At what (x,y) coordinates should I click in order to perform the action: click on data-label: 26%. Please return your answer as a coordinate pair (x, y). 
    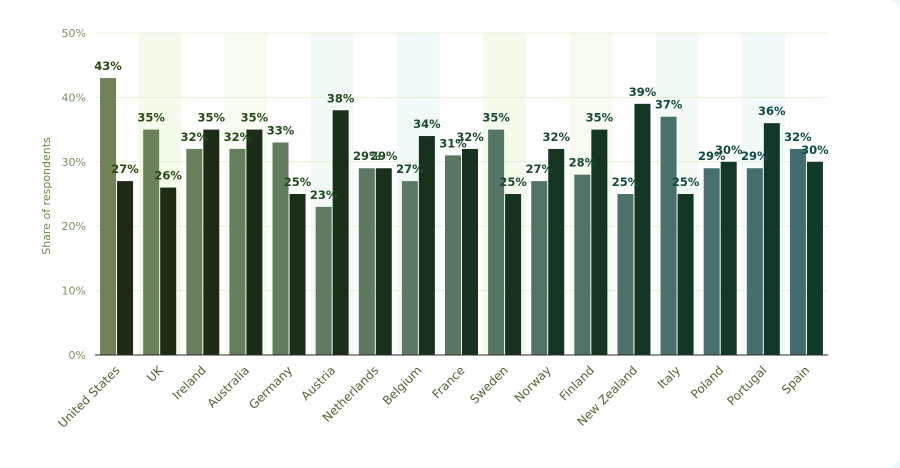
    Looking at the image, I should click on (168, 176).